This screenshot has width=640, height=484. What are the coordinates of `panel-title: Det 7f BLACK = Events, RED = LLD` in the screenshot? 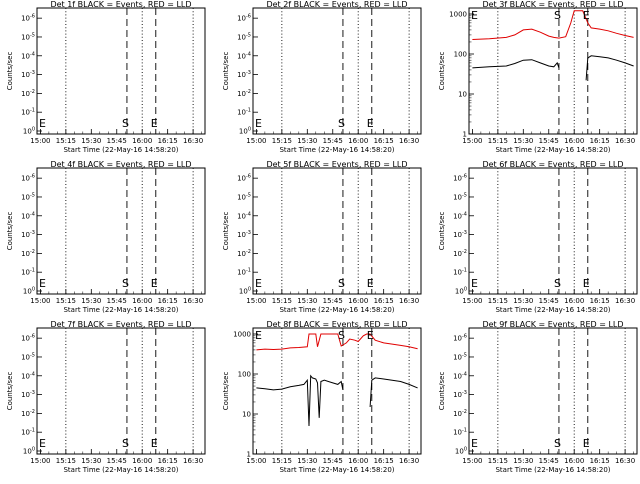 It's located at (120, 324).